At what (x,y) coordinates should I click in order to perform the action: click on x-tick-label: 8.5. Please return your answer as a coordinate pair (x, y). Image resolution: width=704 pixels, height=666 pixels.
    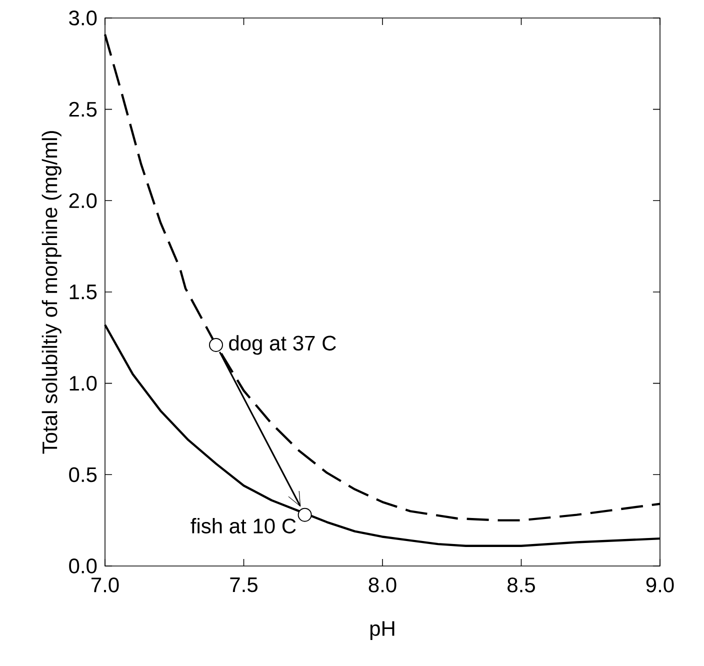
    Looking at the image, I should click on (521, 585).